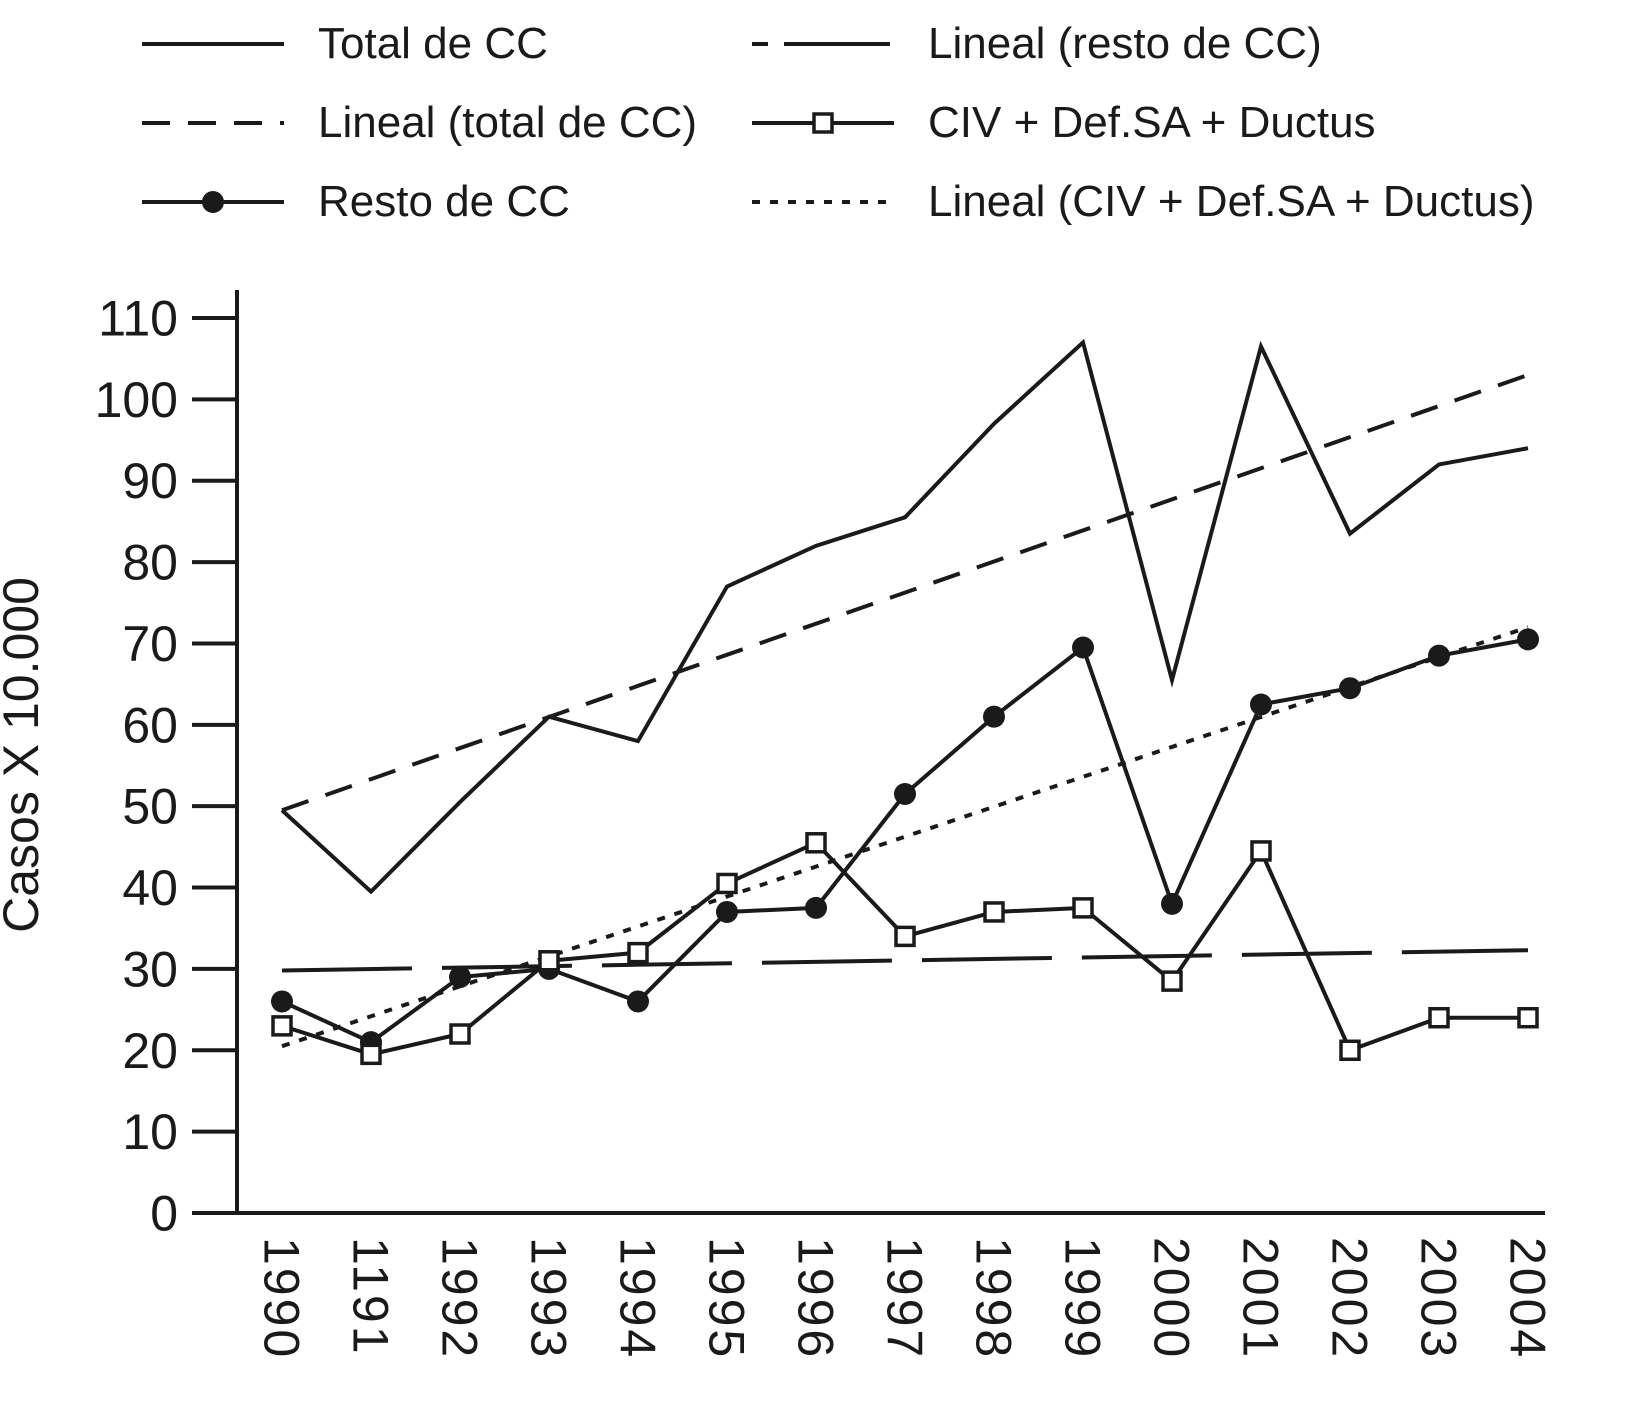 The image size is (1633, 1428). I want to click on legend-marker-circle, so click(213, 201).